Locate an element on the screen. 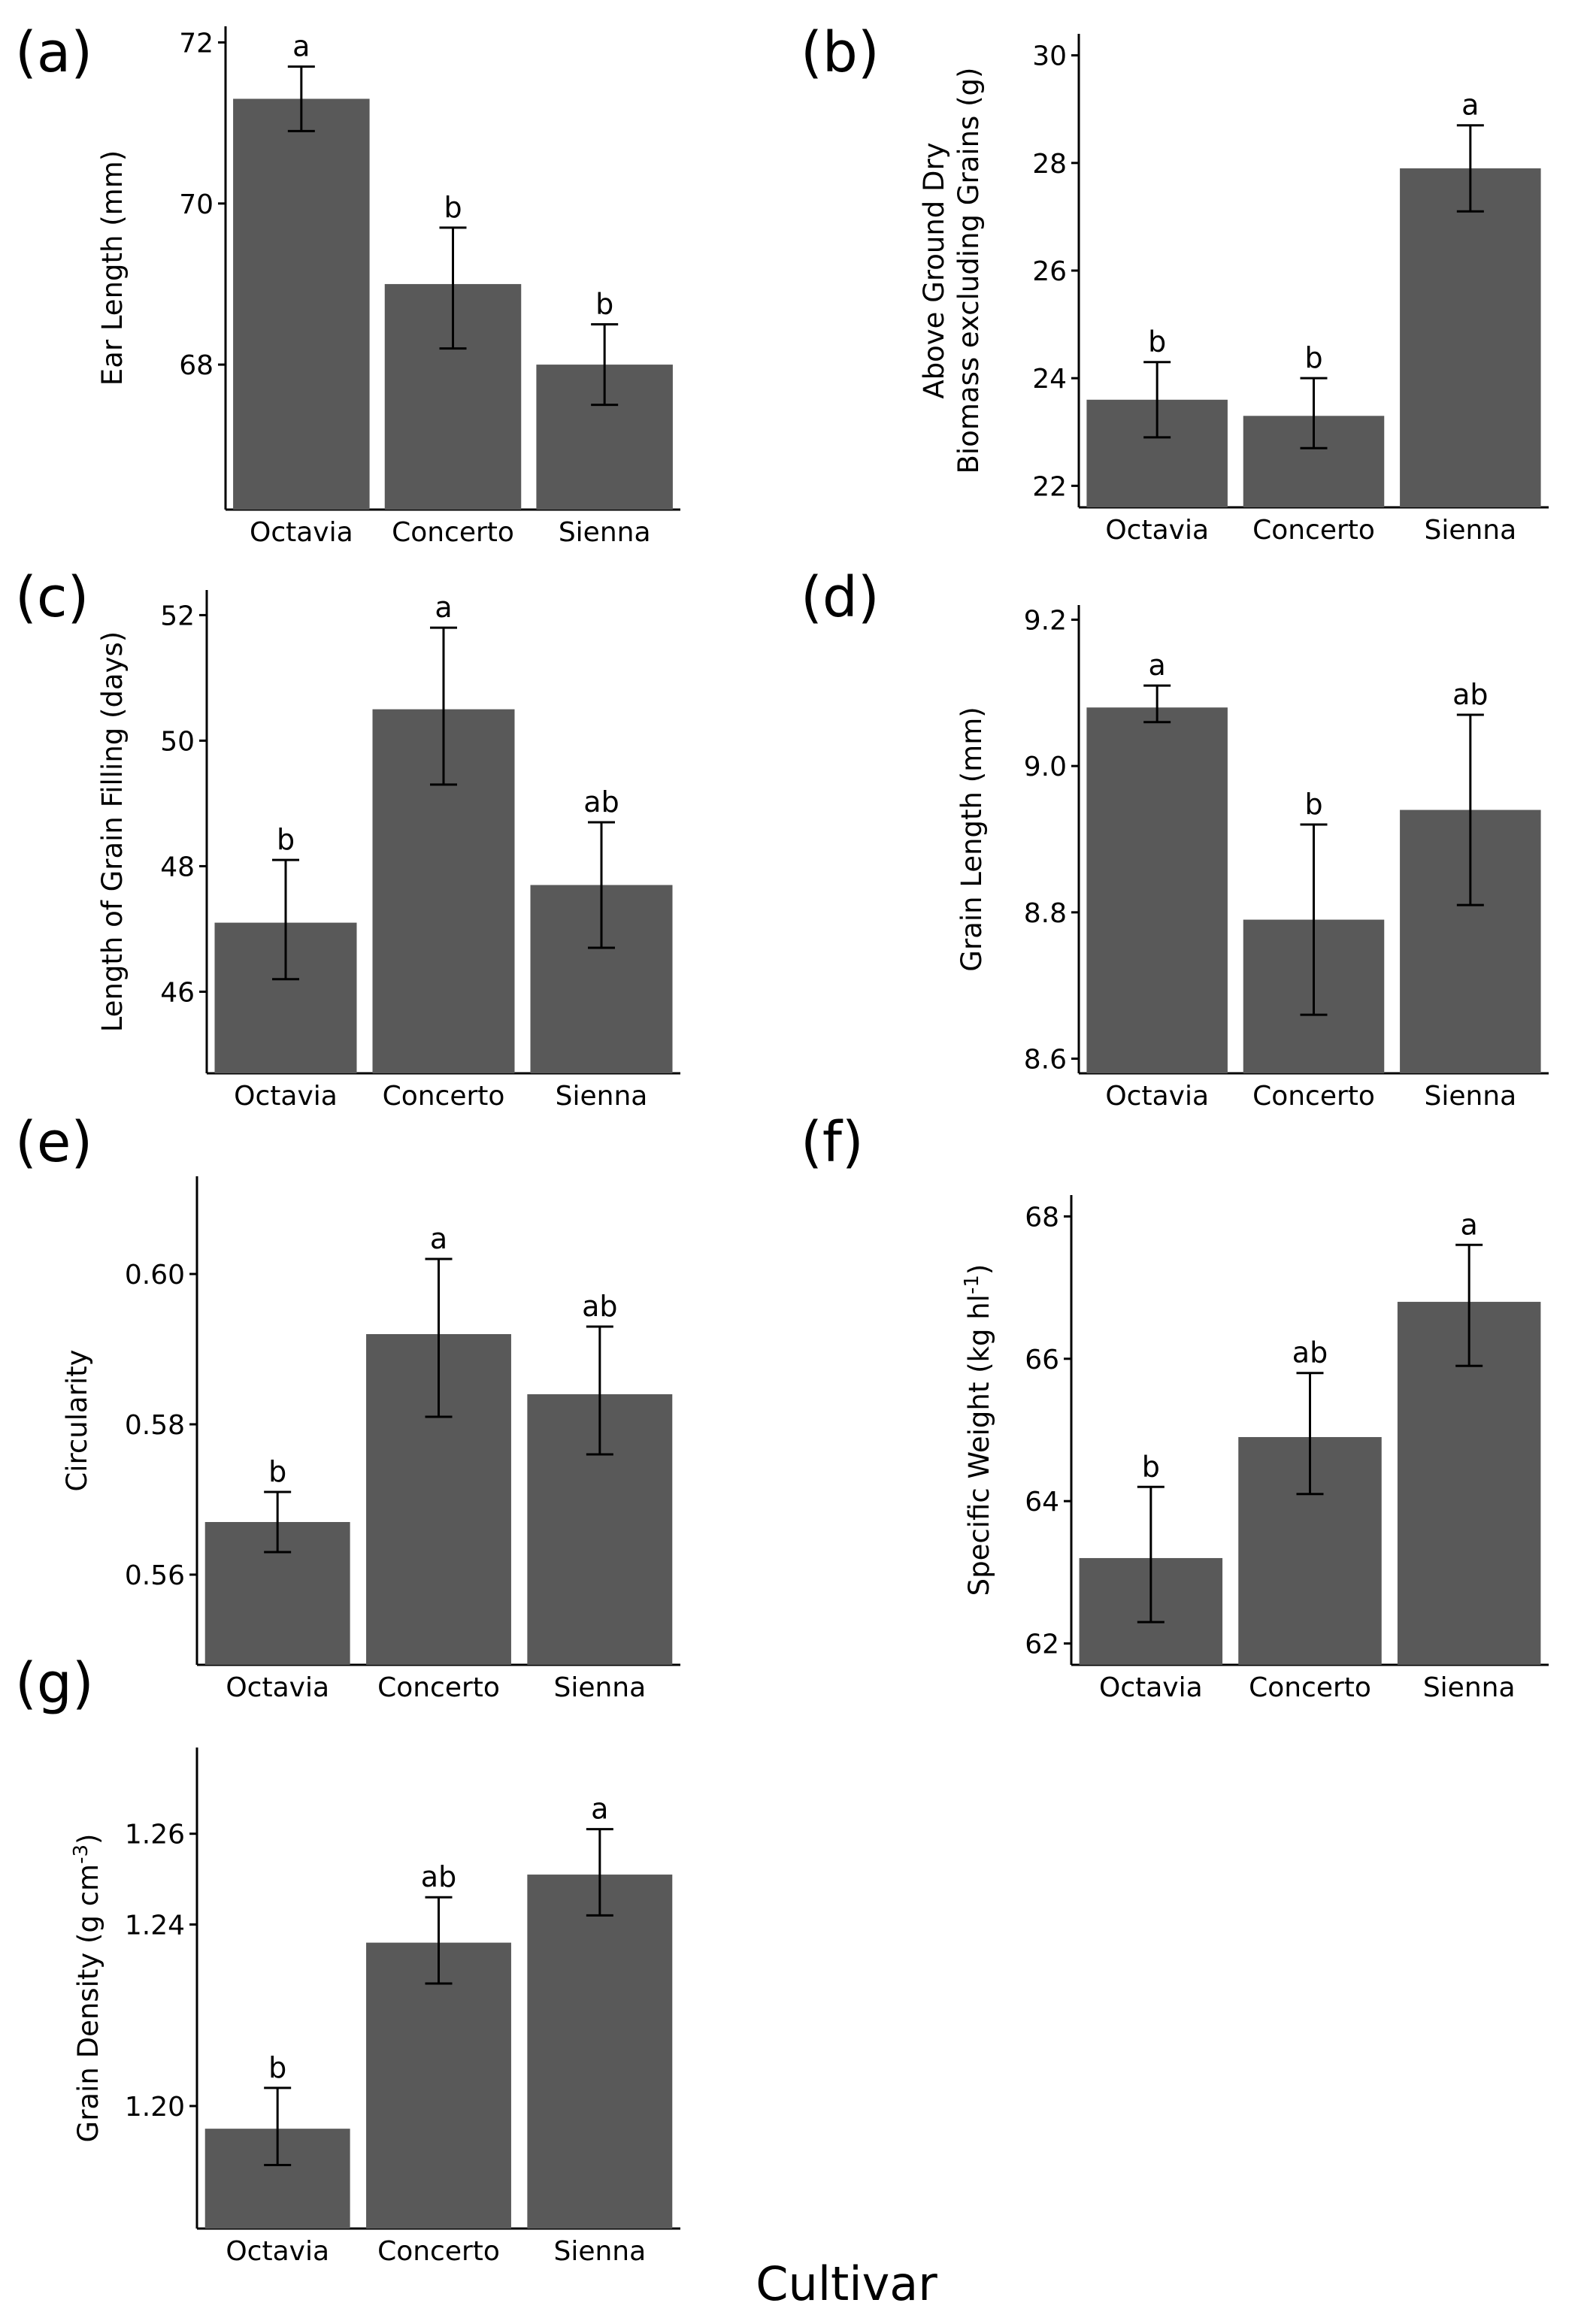 This screenshot has height=2324, width=1584. y-tick-label: 62 is located at coordinates (1042, 1645).